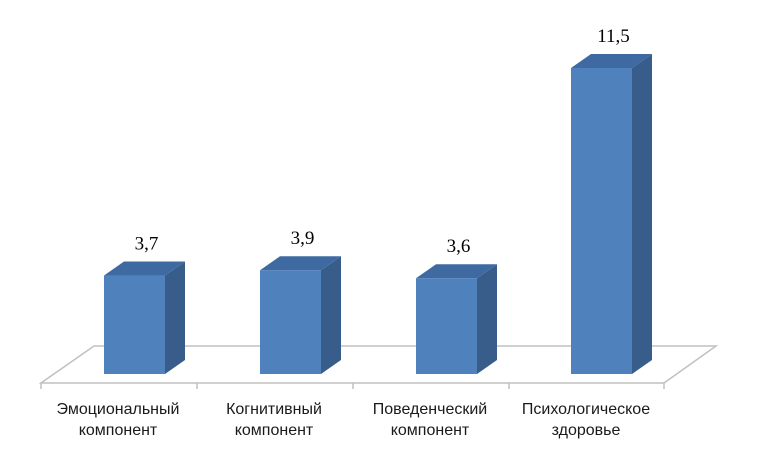 Image resolution: width=758 pixels, height=455 pixels. What do you see at coordinates (613, 36) in the screenshot?
I see `data-label: 11,5` at bounding box center [613, 36].